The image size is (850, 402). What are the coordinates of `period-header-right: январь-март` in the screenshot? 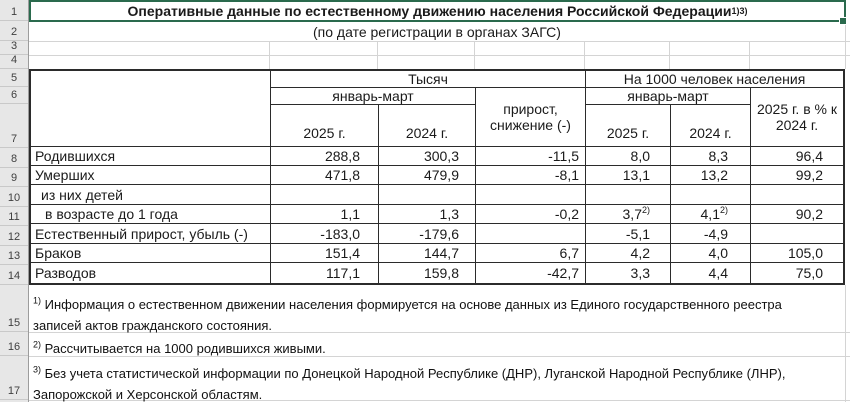 It's located at (668, 96).